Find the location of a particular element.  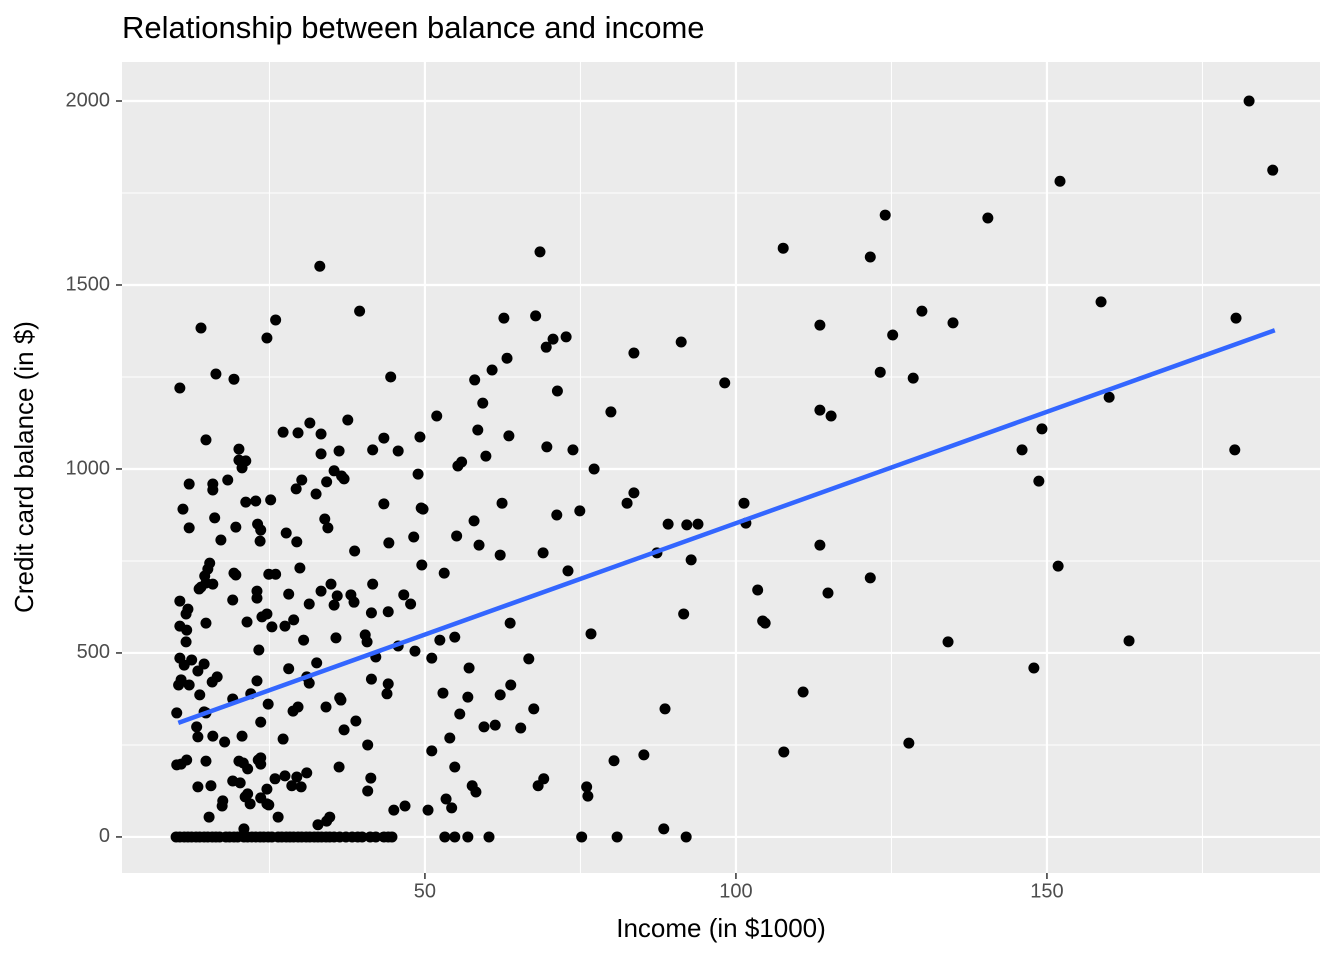

y-tick-label: 1000 is located at coordinates (88, 468).